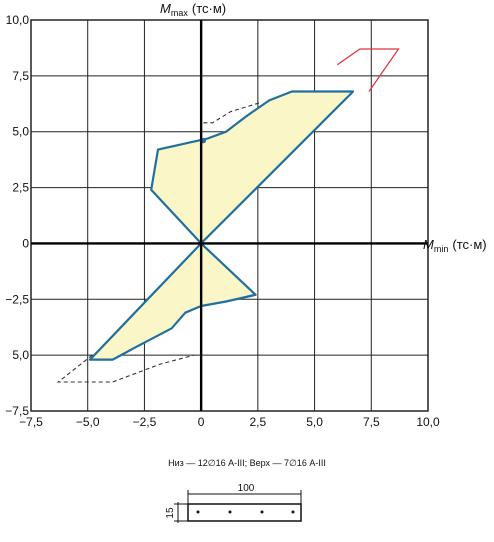 This screenshot has height=542, width=494. Describe the element at coordinates (17, 299) in the screenshot. I see `y-tick-label: −2,5` at that location.